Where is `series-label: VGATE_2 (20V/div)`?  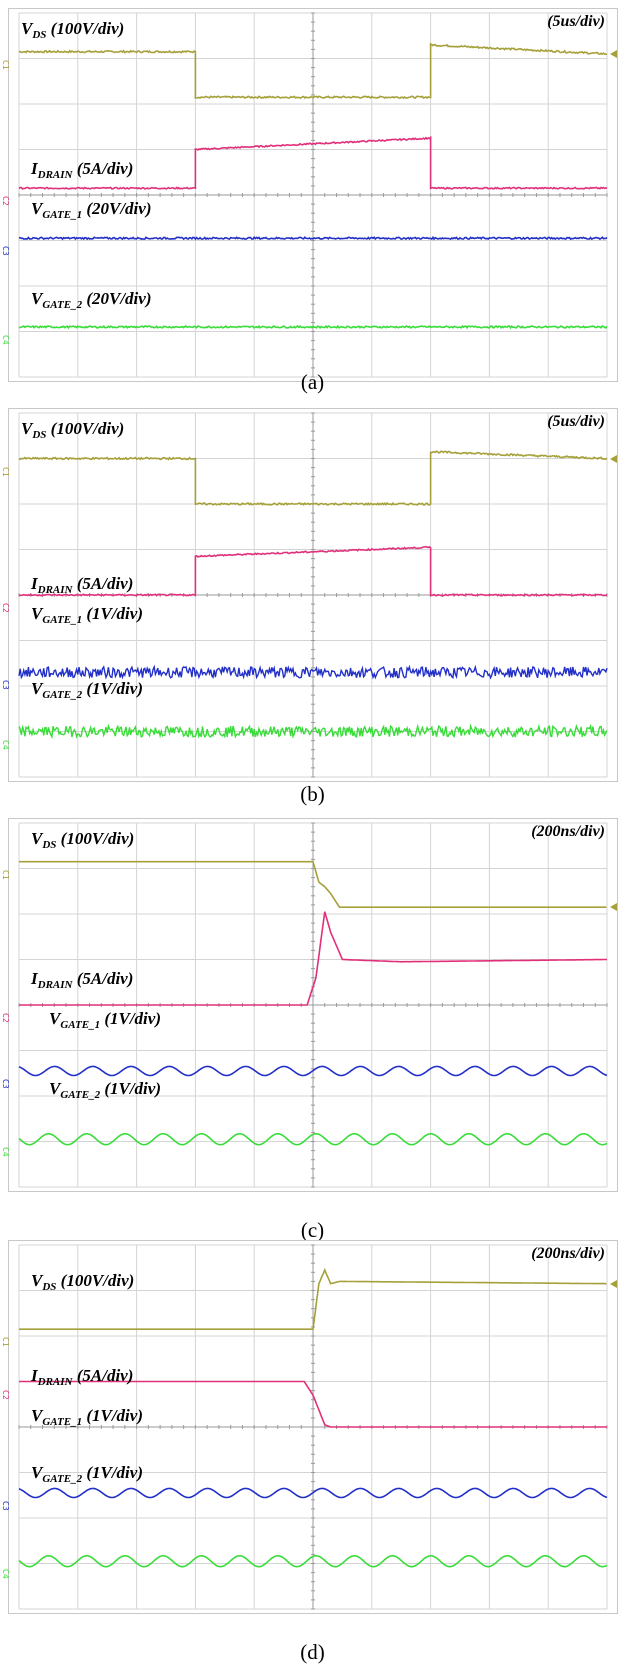
series-label: VGATE_2 (20V/div) is located at coordinates (91, 300).